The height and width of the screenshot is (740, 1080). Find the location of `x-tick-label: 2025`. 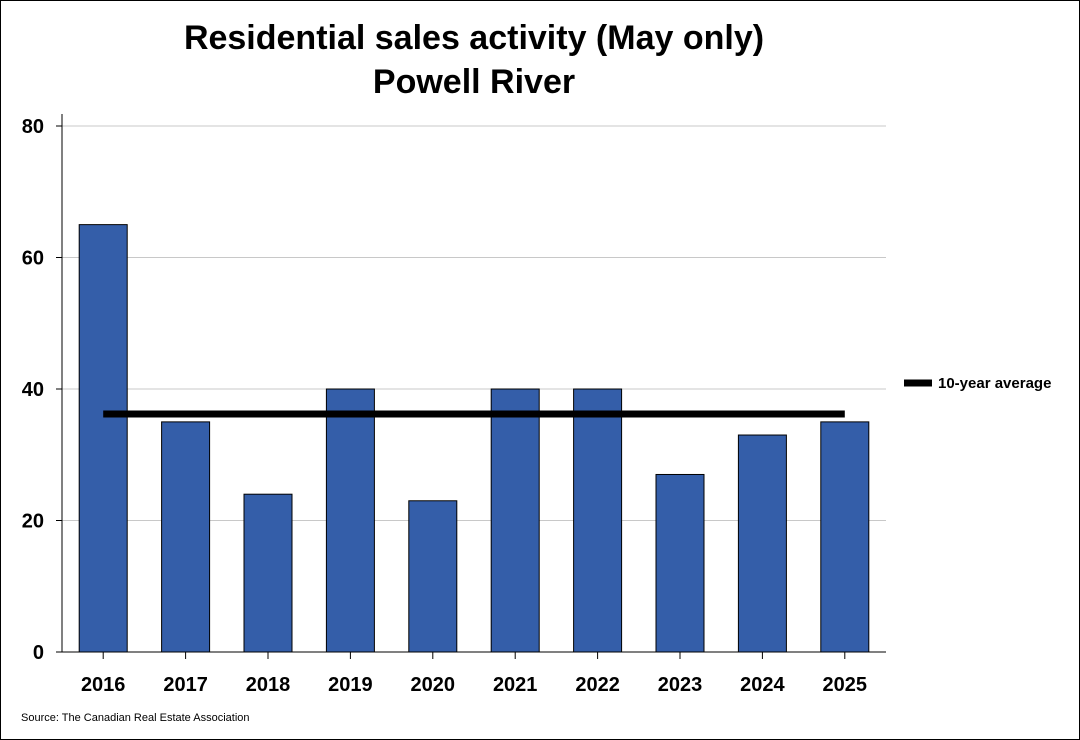

x-tick-label: 2025 is located at coordinates (845, 685).